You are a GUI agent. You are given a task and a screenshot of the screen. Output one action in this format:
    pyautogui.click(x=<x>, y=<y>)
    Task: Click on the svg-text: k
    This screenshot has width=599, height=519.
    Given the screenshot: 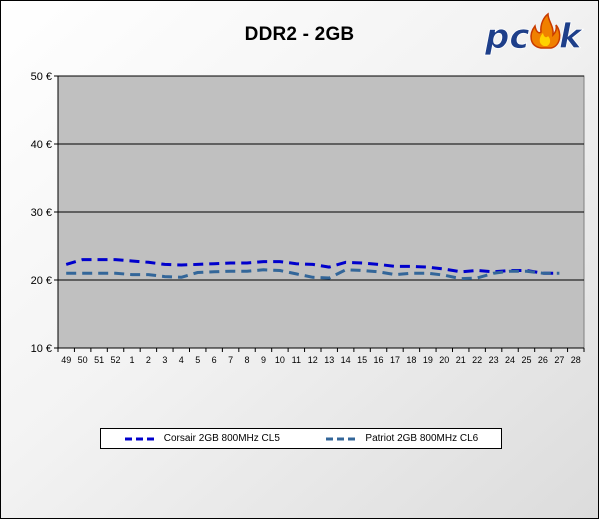 What is the action you would take?
    pyautogui.click(x=571, y=37)
    